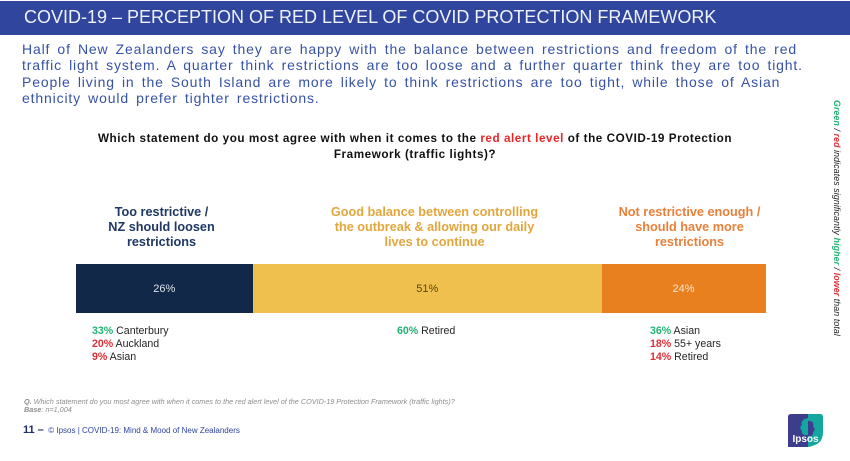 The height and width of the screenshot is (461, 850). What do you see at coordinates (805, 439) in the screenshot?
I see `svg-text: Ipsos` at bounding box center [805, 439].